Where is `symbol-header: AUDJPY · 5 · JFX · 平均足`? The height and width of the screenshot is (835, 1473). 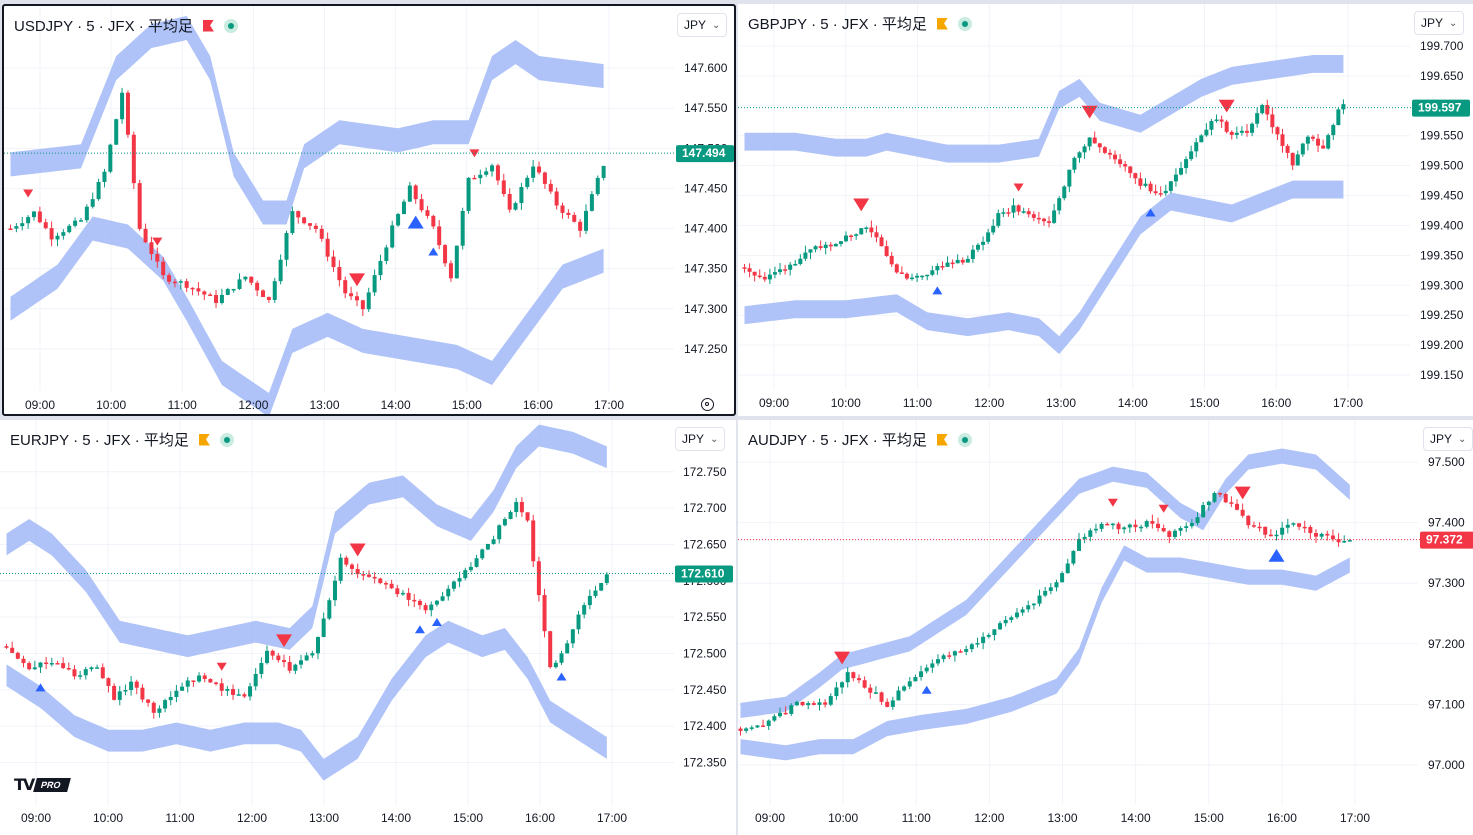 symbol-header: AUDJPY · 5 · JFX · 平均足 is located at coordinates (860, 439).